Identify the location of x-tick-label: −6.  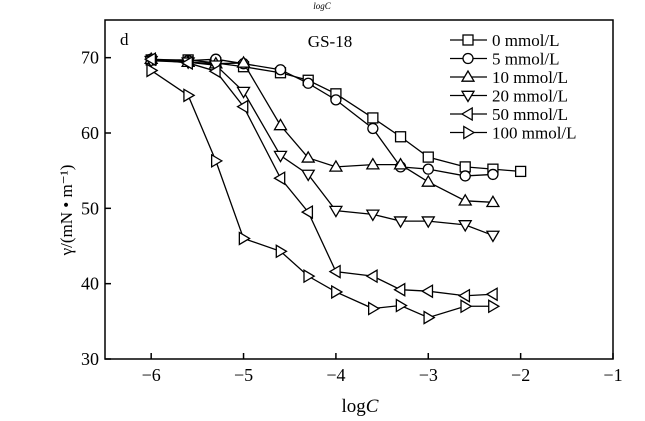
(151, 375).